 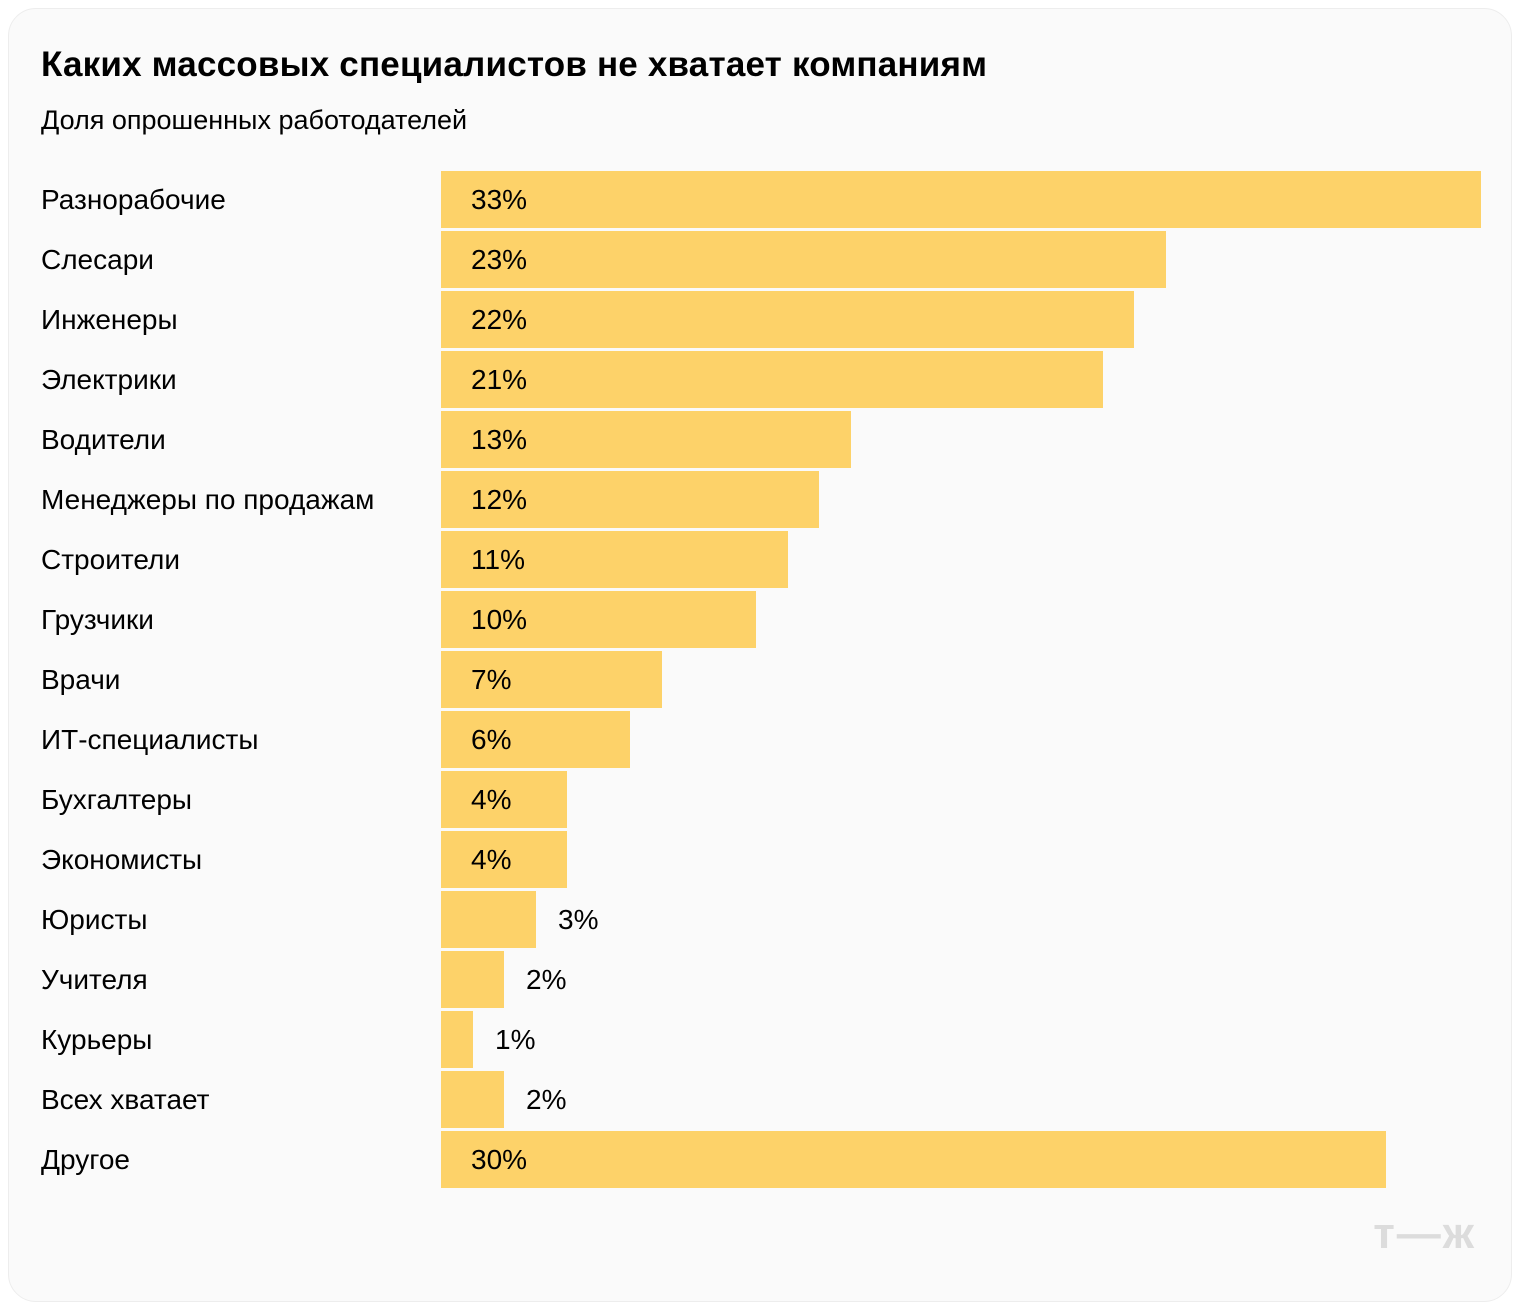 What do you see at coordinates (760, 799) in the screenshot?
I see `chart-row: Бухгалтеры 4%` at bounding box center [760, 799].